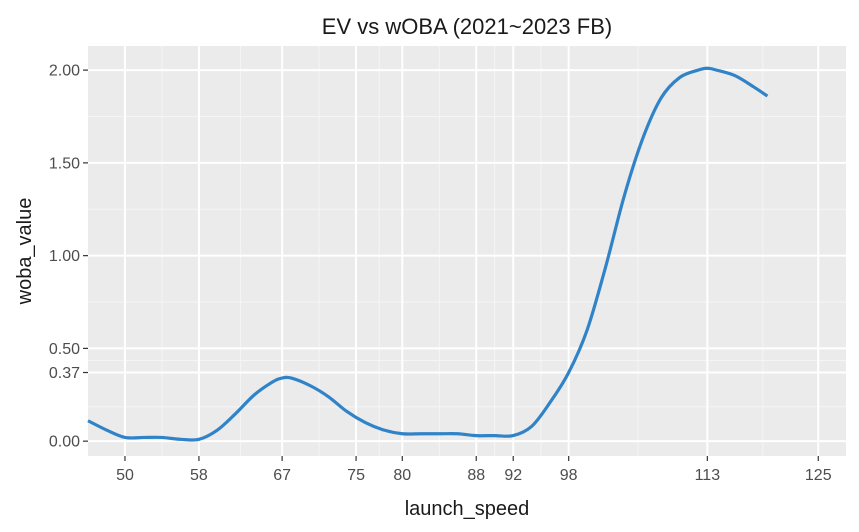  What do you see at coordinates (125, 475) in the screenshot?
I see `x-tick-label: 50` at bounding box center [125, 475].